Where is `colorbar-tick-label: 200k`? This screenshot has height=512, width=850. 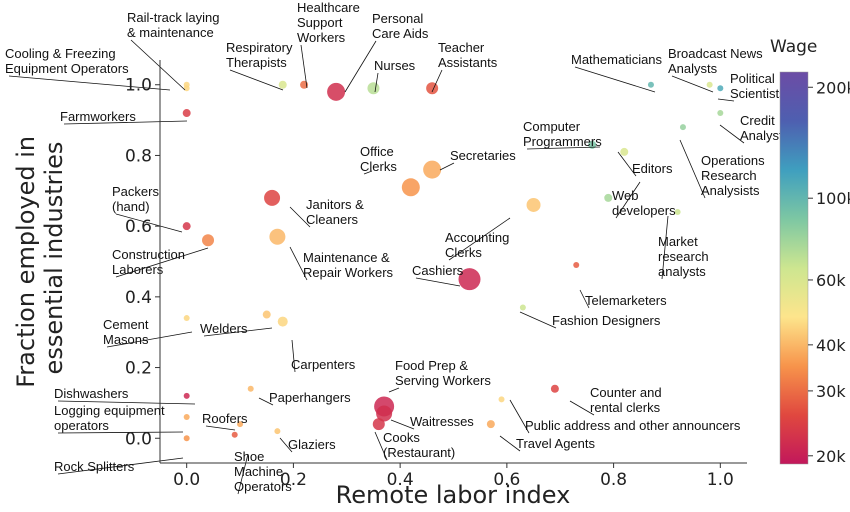 colorbar-tick-label: 200k is located at coordinates (833, 87).